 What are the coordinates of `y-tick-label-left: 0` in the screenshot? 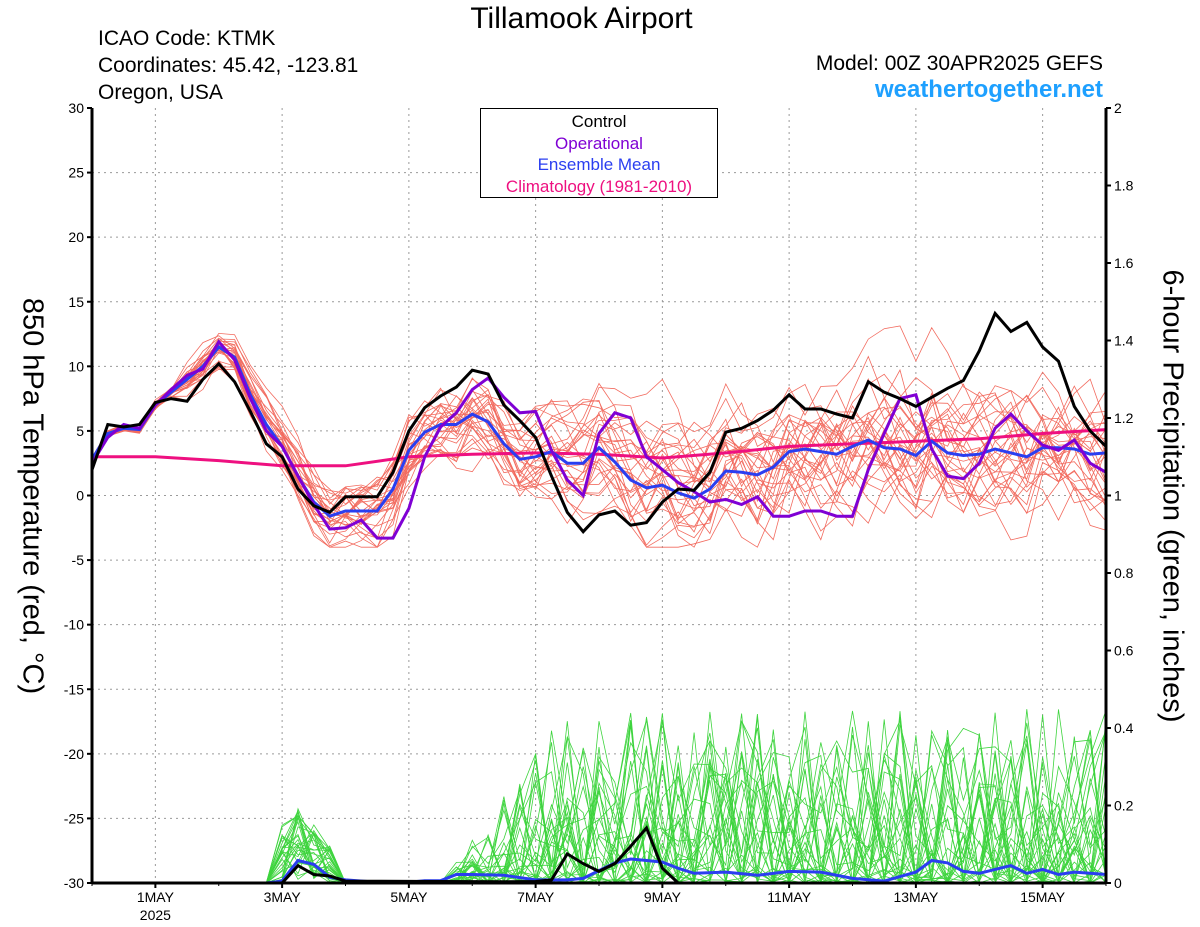 It's located at (80, 496).